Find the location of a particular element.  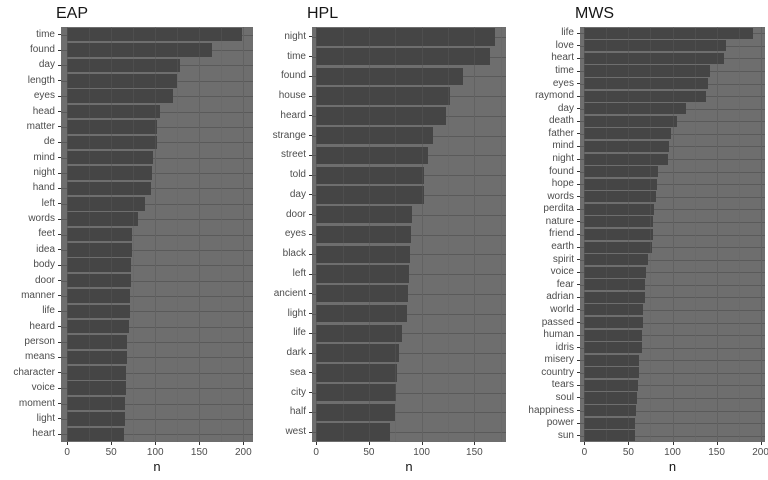

y-label-row: mind is located at coordinates (30, 157).